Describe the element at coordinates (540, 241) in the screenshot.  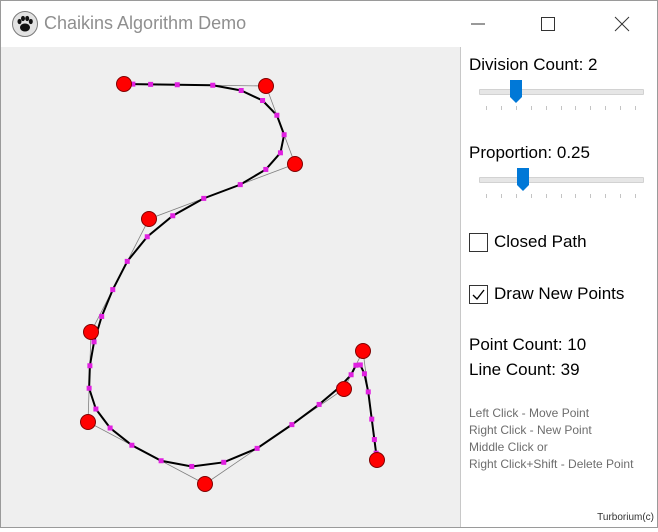
I see `closed-path-label: Closed Path` at that location.